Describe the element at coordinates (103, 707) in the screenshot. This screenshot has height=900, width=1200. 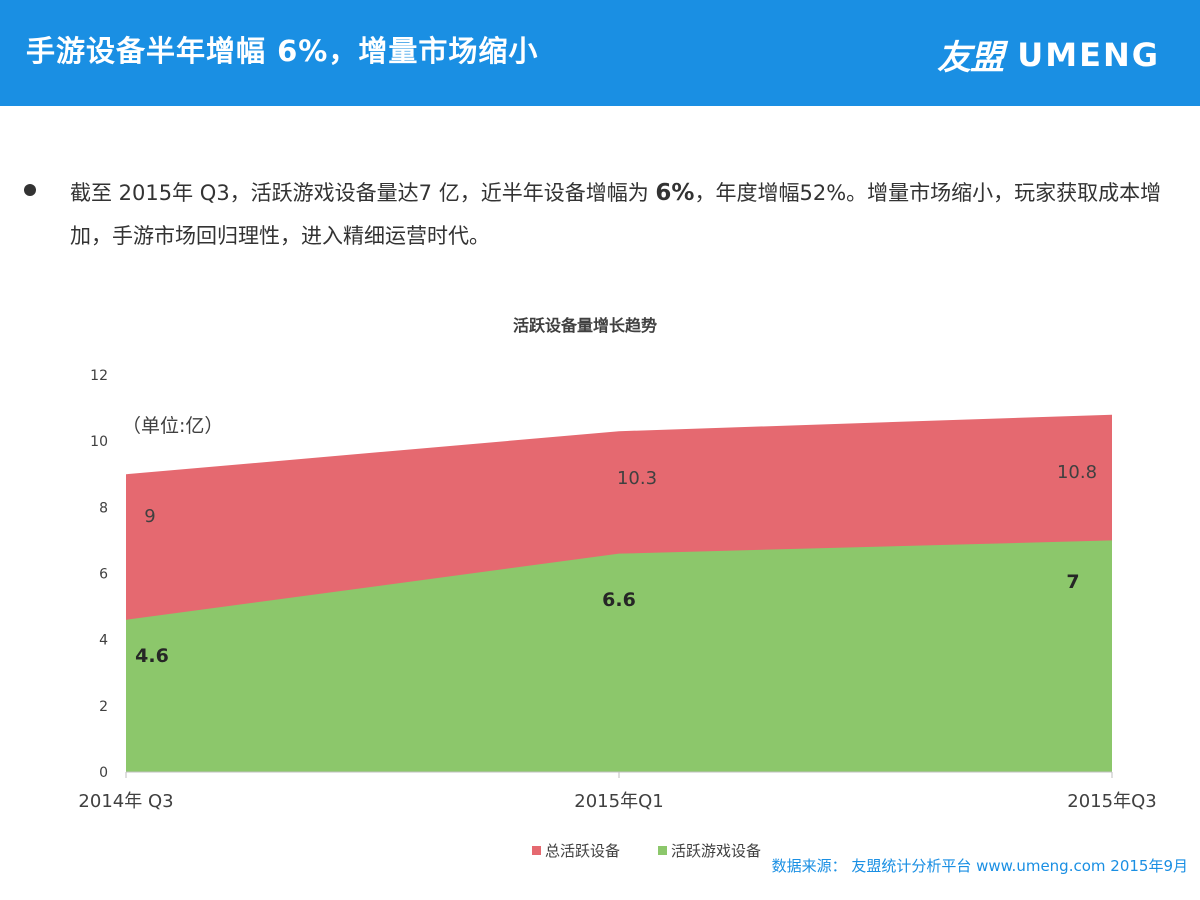
I see `y-tick-label: 2` at that location.